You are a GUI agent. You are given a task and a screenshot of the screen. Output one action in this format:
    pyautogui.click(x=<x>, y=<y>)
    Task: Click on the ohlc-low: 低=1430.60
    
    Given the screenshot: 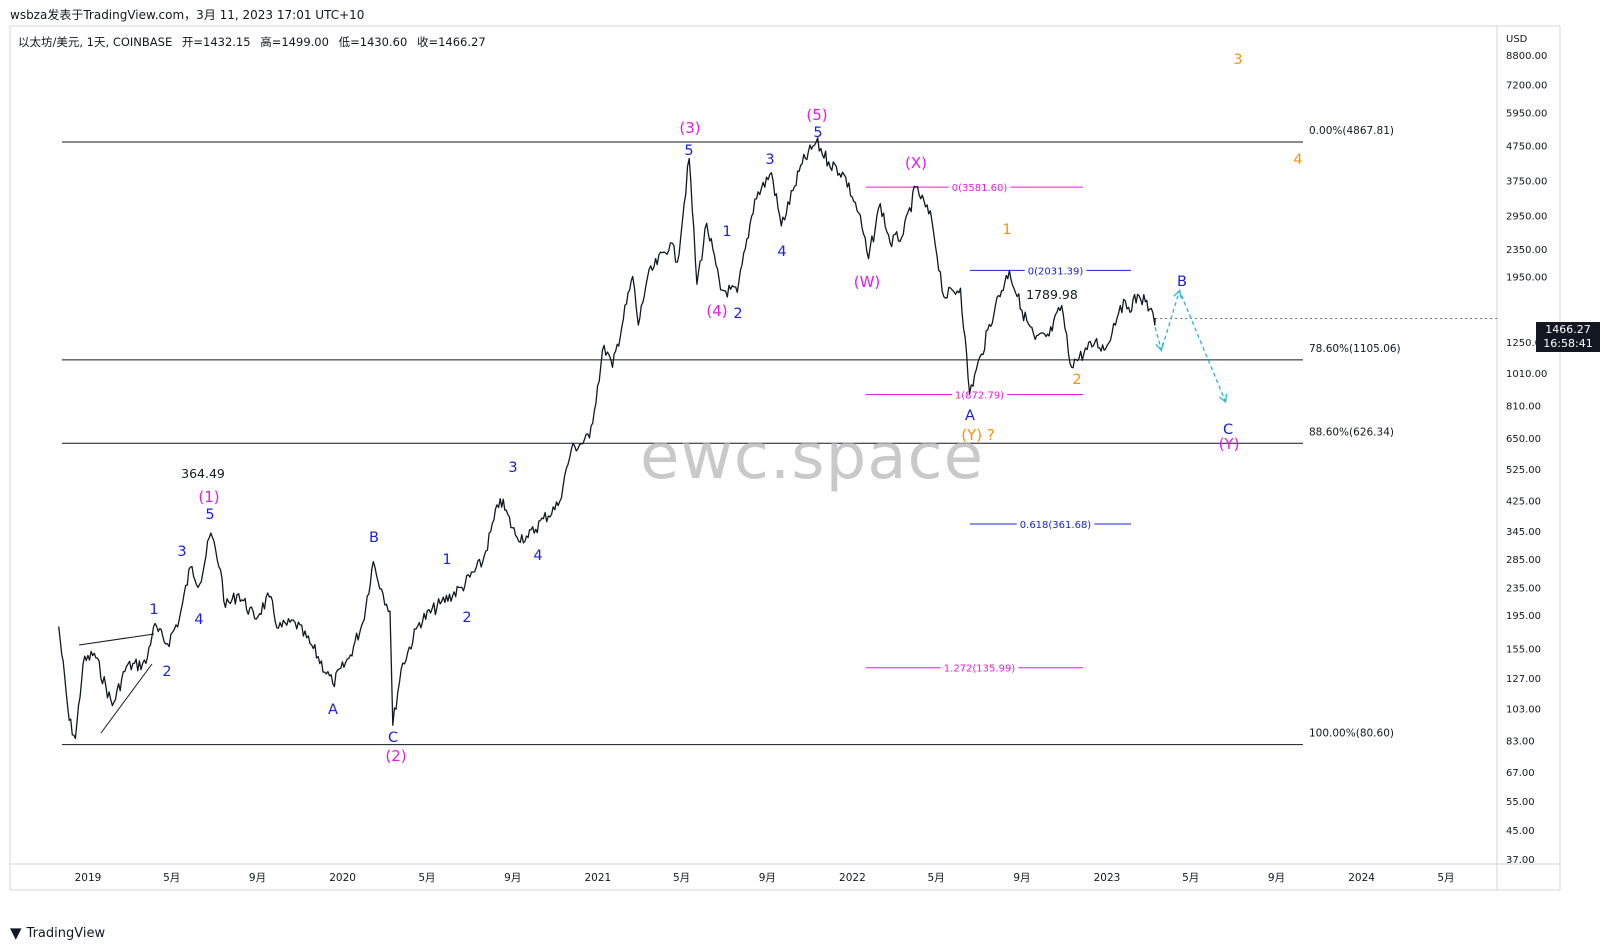 What is the action you would take?
    pyautogui.click(x=373, y=42)
    